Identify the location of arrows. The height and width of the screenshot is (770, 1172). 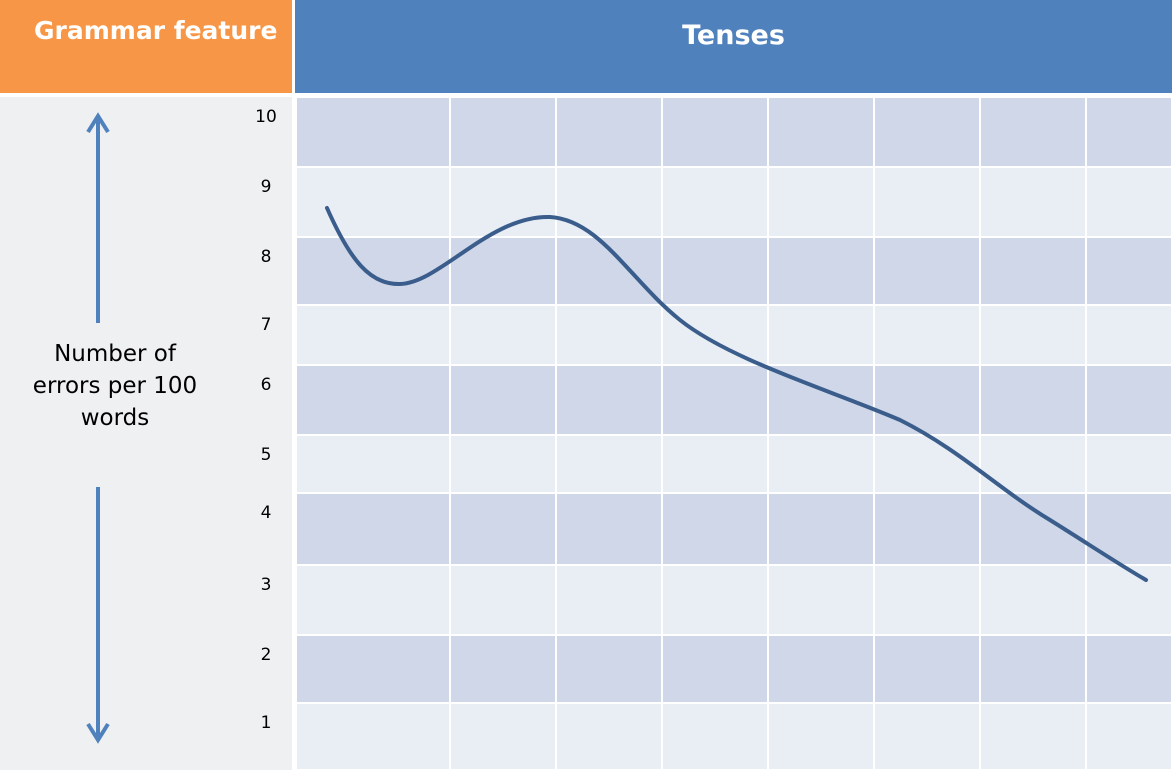
(98, 428).